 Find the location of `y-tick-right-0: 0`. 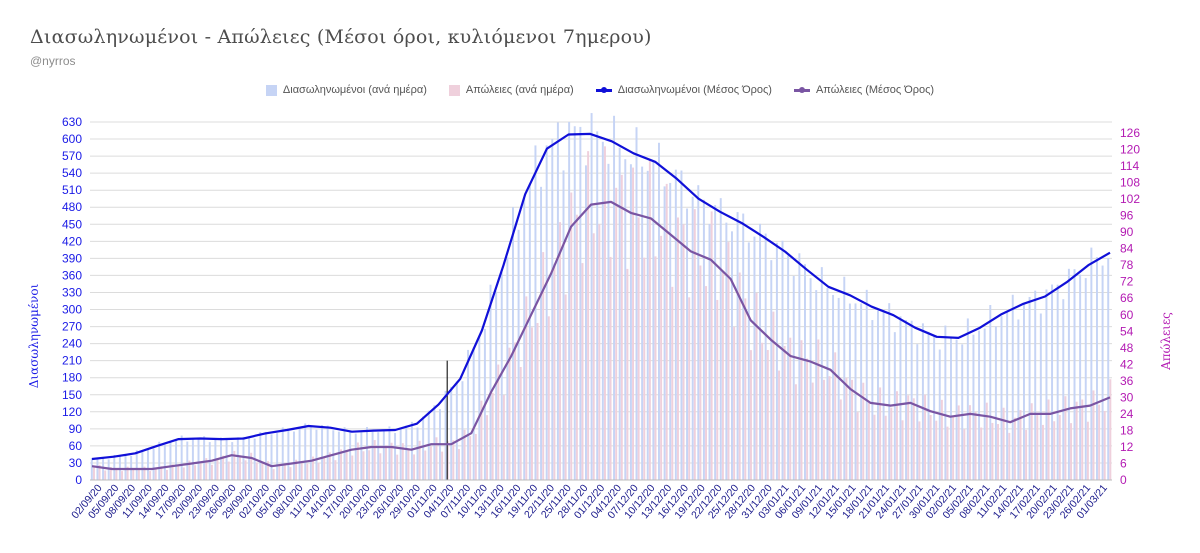

y-tick-right-0: 0 is located at coordinates (1123, 480).